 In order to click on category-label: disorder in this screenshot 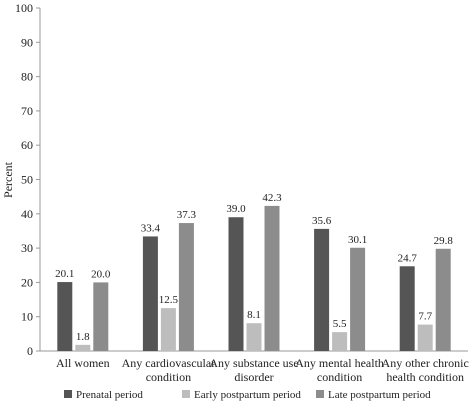, I will do `click(253, 377)`.